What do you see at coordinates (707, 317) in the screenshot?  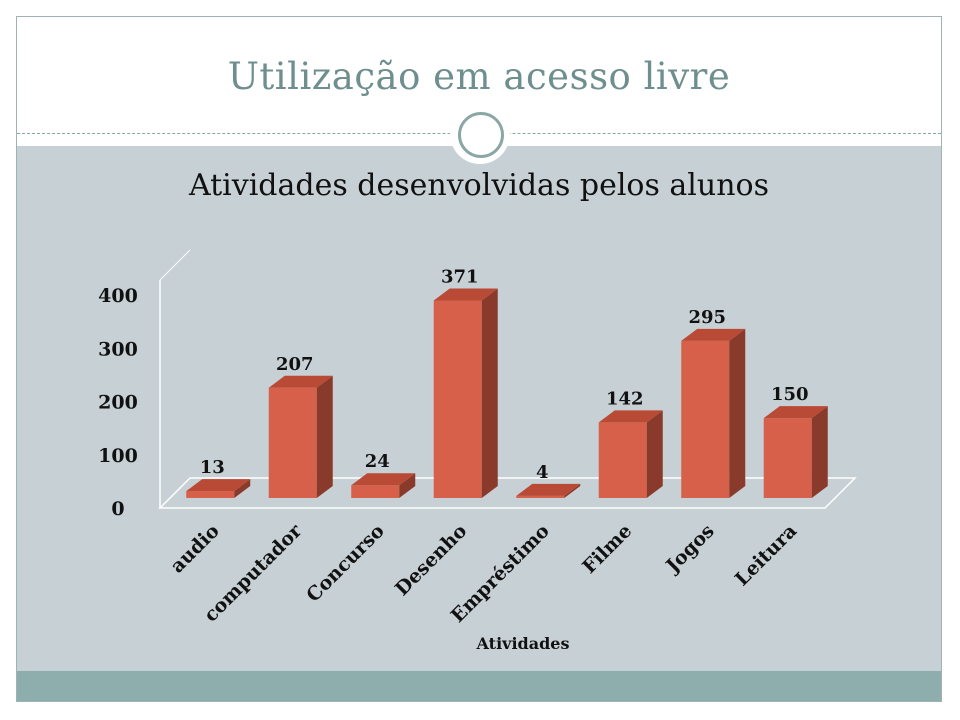 I see `data-label: 295` at bounding box center [707, 317].